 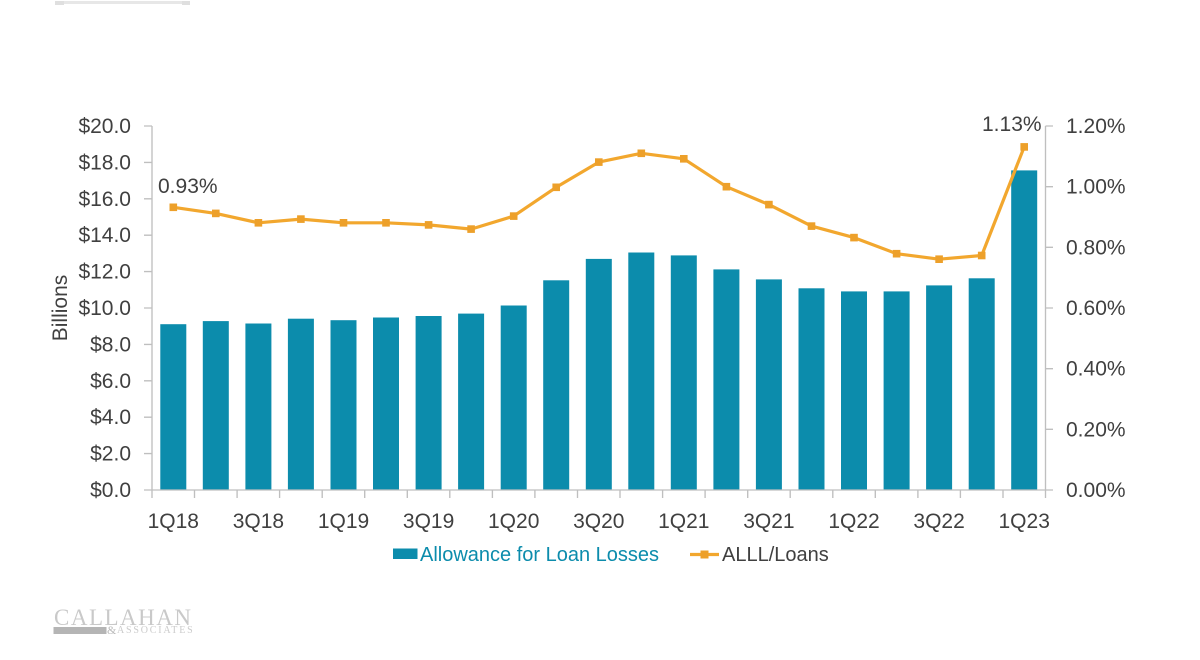 I want to click on svg-text: $2.0, so click(x=110, y=454).